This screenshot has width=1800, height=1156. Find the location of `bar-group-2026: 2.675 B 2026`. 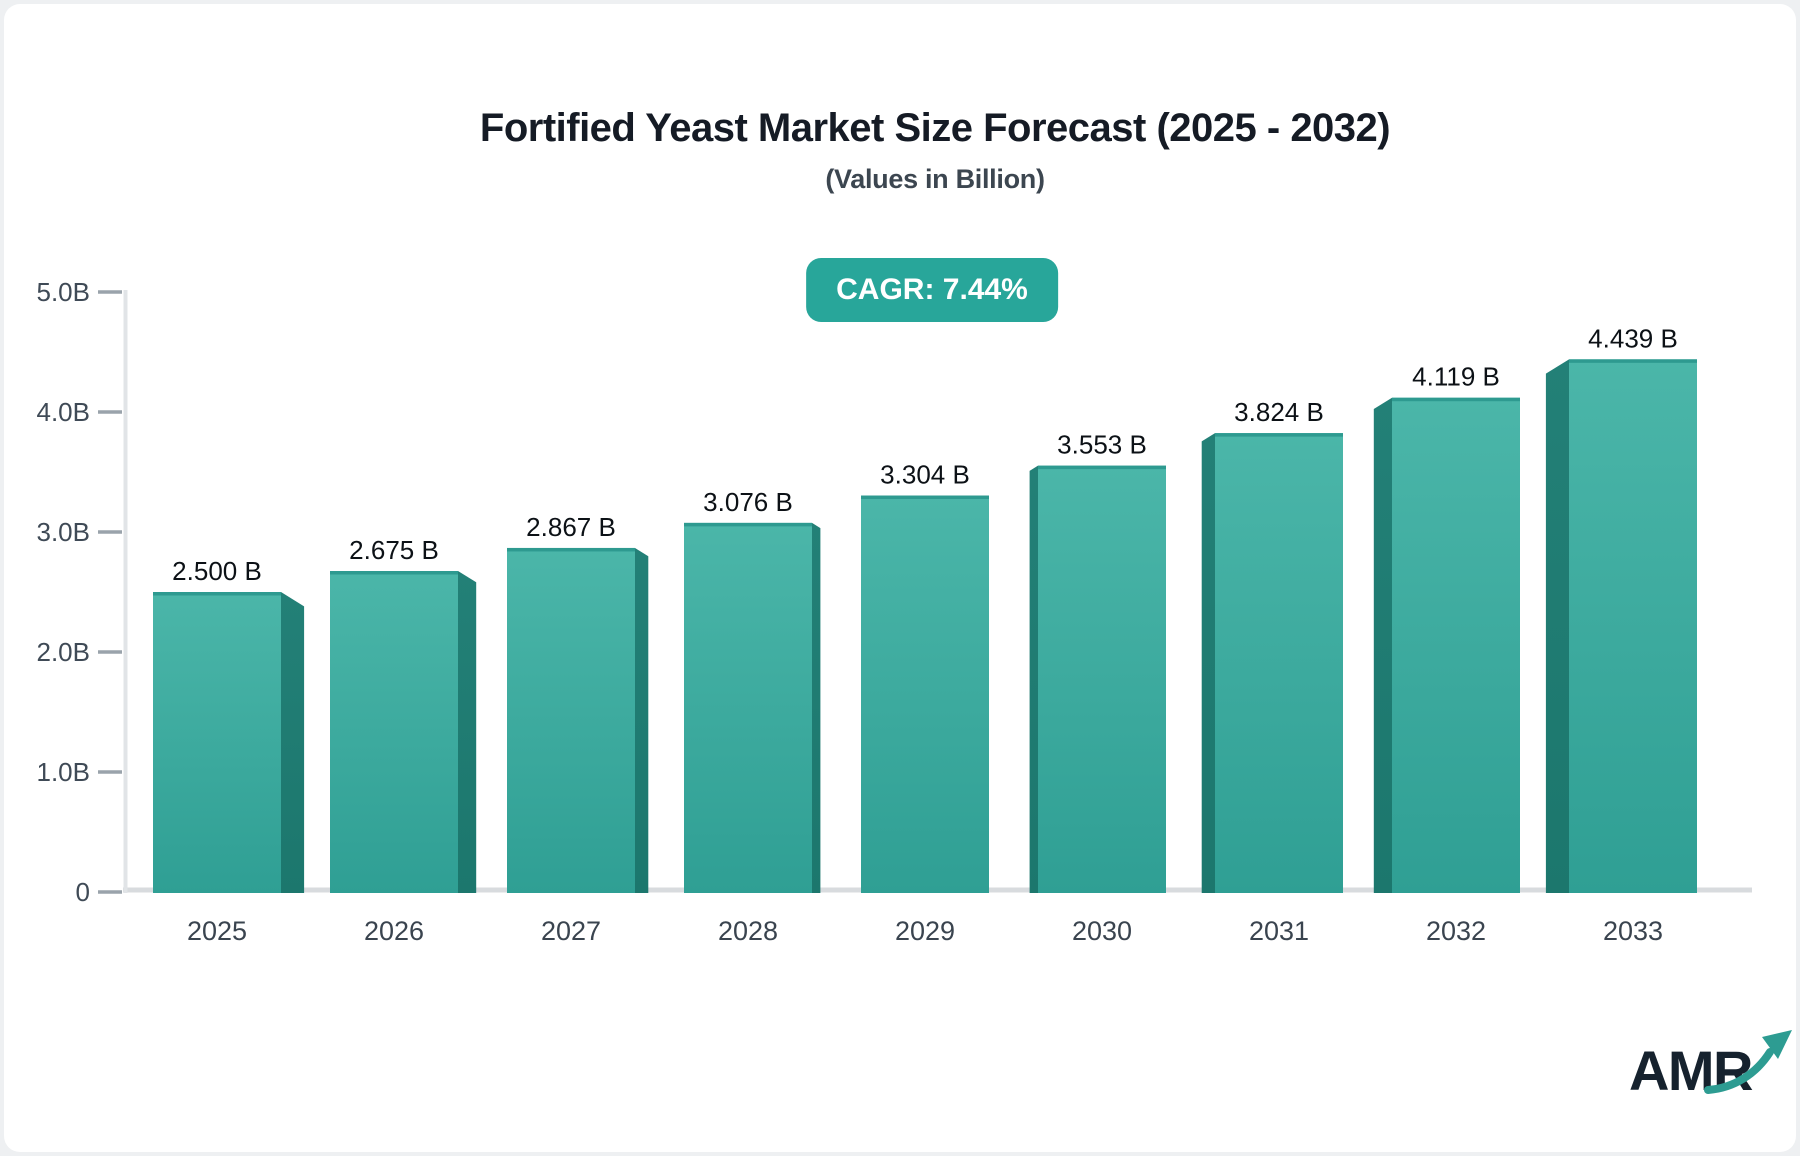

bar-group-2026: 2.675 B 2026 is located at coordinates (403, 740).